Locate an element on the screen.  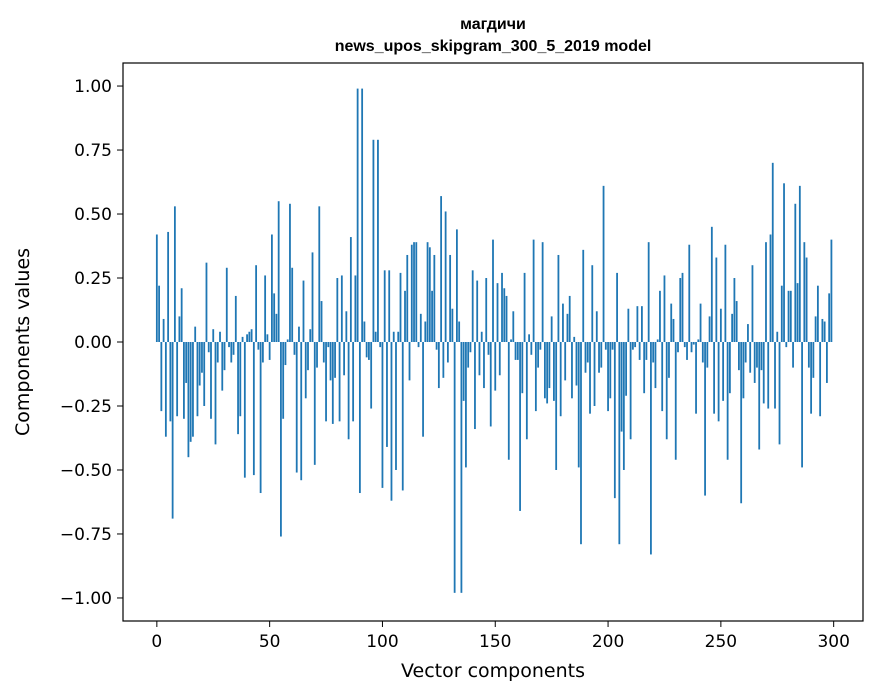
chart-title-line-2: news_upos_skipgram_300_5_2019 model is located at coordinates (493, 46).